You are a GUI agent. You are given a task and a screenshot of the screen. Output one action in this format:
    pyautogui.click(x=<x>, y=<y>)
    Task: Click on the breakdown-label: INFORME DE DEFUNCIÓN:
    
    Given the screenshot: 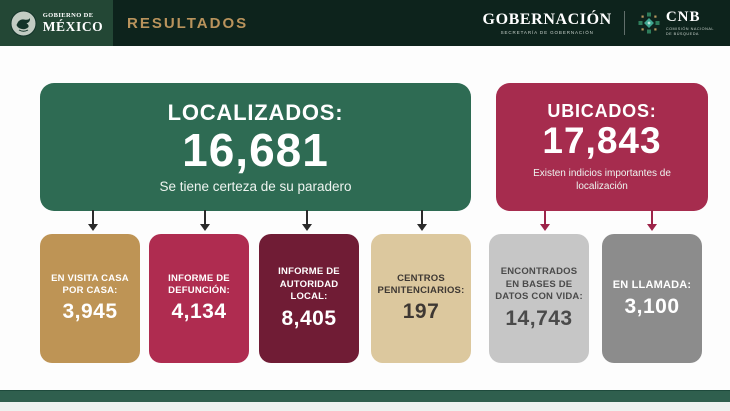 What is the action you would take?
    pyautogui.click(x=199, y=284)
    